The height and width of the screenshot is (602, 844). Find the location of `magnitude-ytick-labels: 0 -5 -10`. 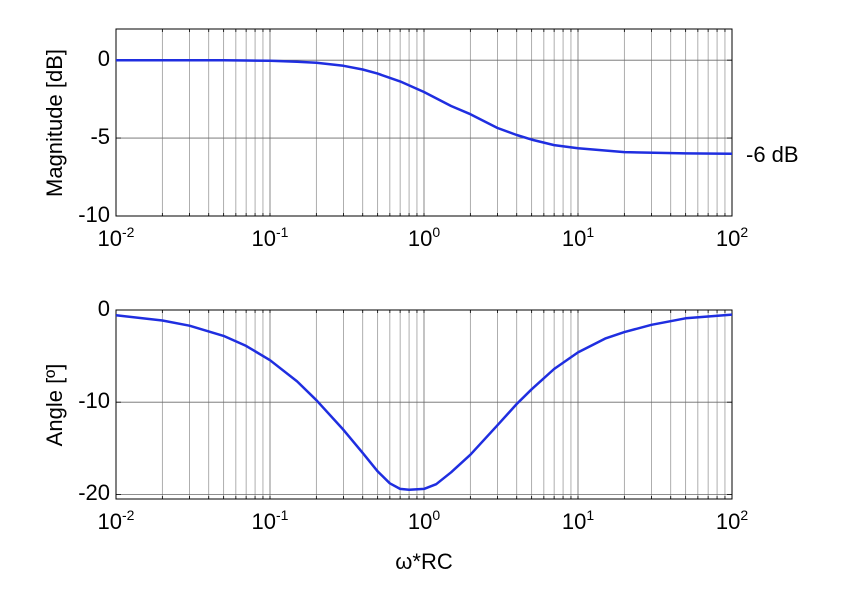

magnitude-ytick-labels: 0 -5 -10 is located at coordinates (94, 136).